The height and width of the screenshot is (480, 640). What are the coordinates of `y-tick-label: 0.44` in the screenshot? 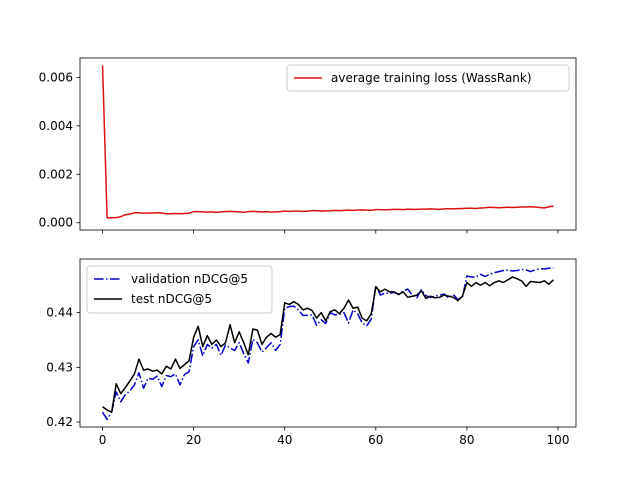 It's located at (59, 313).